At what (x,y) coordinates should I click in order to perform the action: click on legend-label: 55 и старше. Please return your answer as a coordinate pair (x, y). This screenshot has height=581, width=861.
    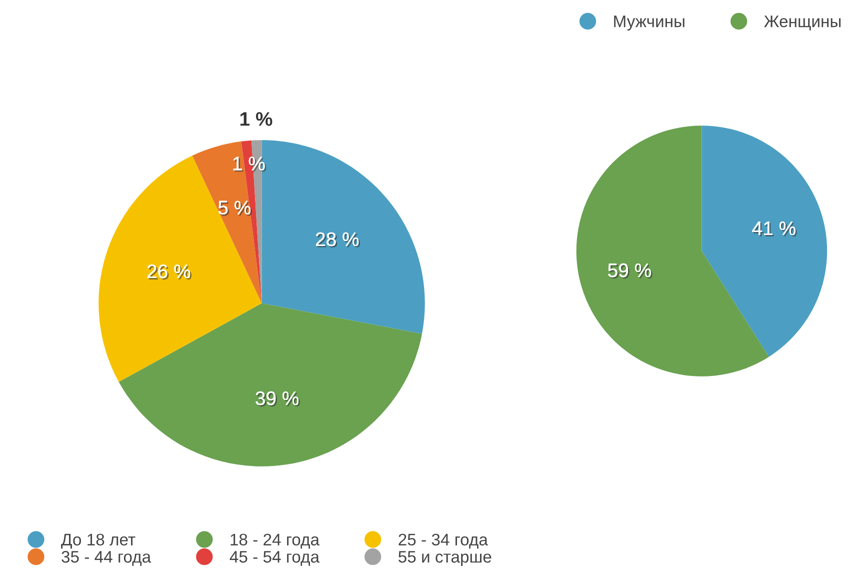
    Looking at the image, I should click on (445, 558).